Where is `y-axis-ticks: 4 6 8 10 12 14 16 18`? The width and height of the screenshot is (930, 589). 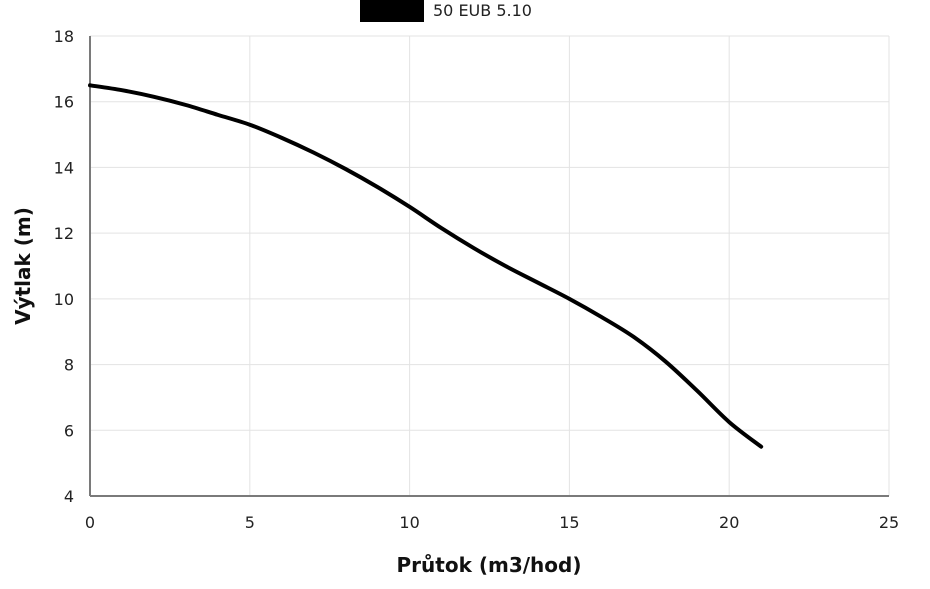
y-axis-ticks: 4 6 8 10 12 14 16 18 is located at coordinates (64, 266).